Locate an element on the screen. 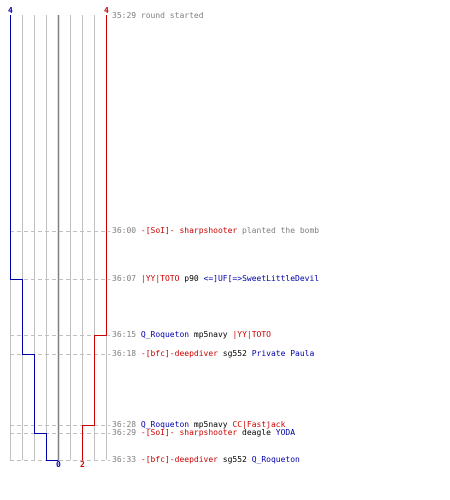  blue-team-end-count: 0 is located at coordinates (58, 464).